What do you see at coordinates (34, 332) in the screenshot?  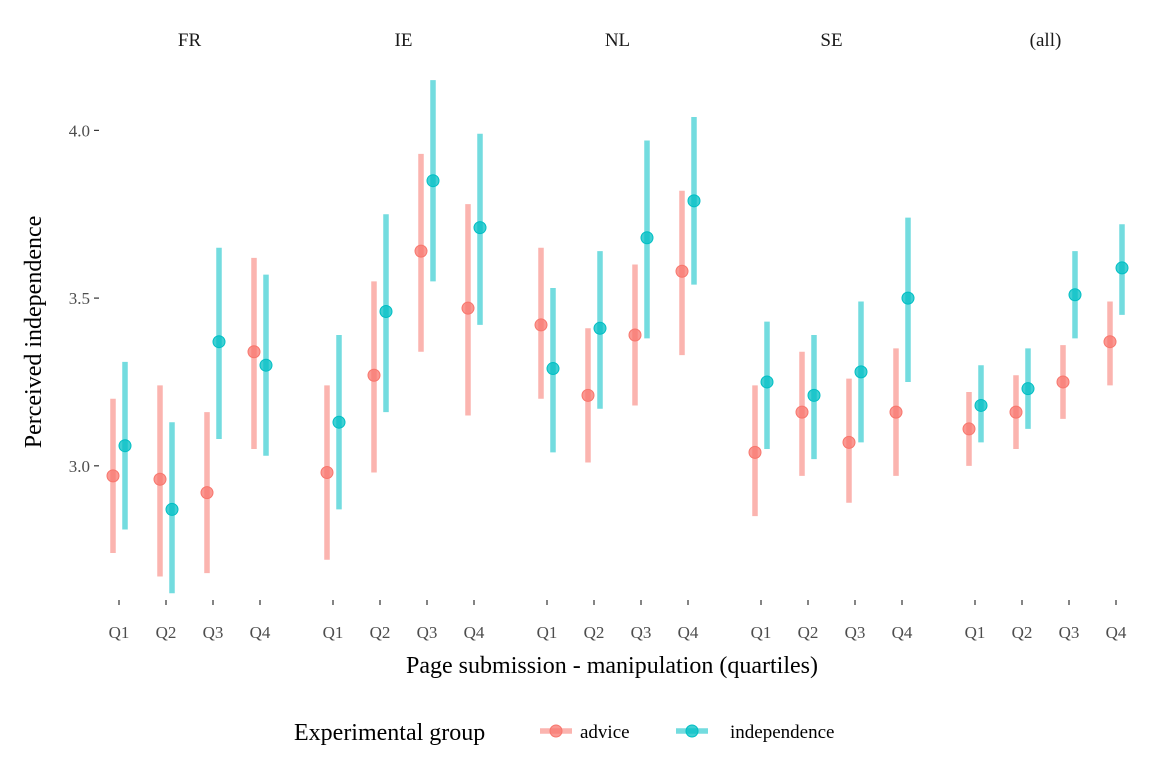 I see `y-axis-title: Perceived independence` at bounding box center [34, 332].